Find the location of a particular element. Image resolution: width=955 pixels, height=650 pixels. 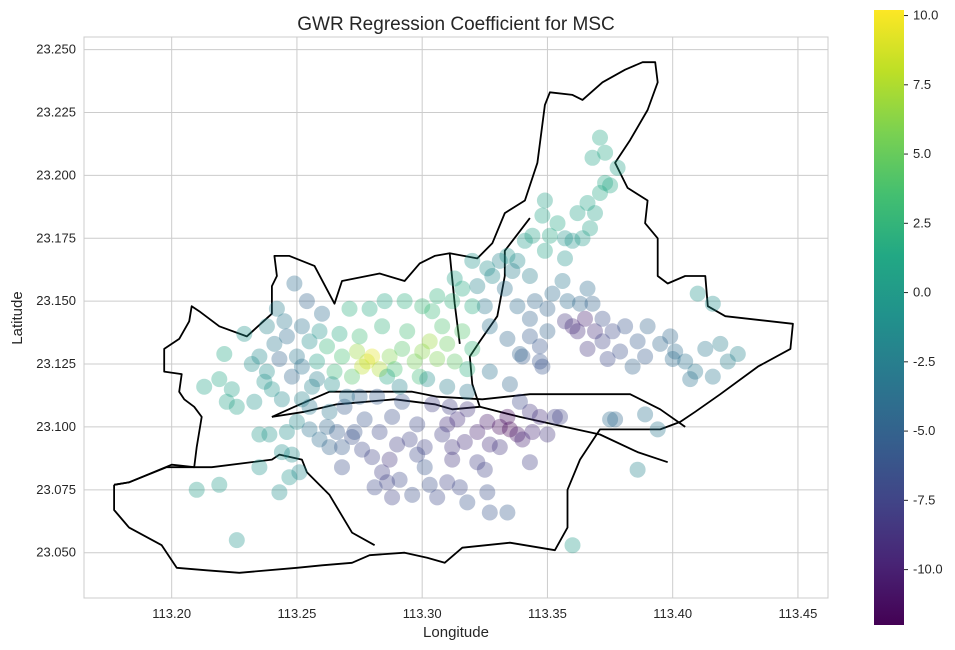

x-axis-label: Longitude is located at coordinates (456, 632).